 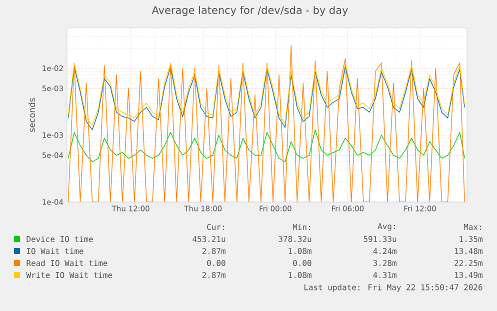 I want to click on y-axis-title: seconds, so click(x=32, y=115).